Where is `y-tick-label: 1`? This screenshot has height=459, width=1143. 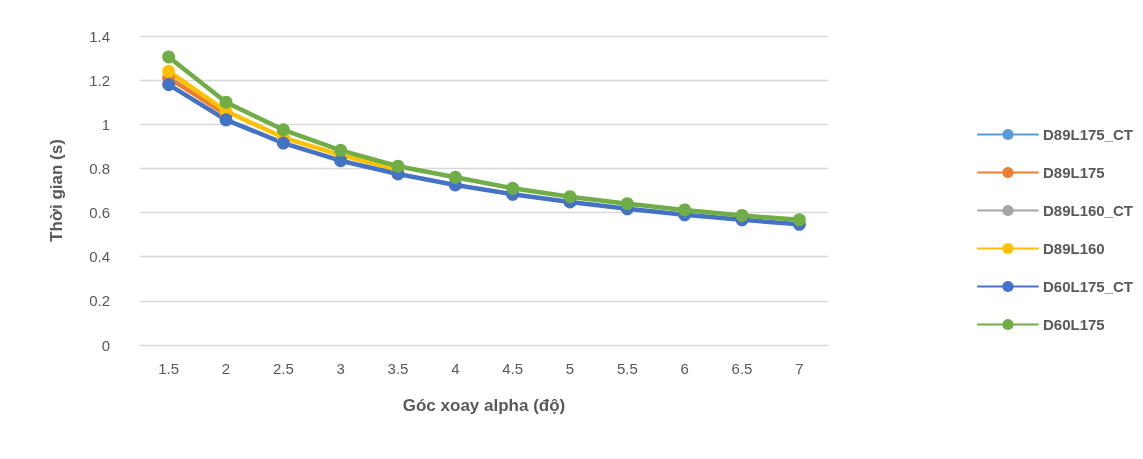 y-tick-label: 1 is located at coordinates (105, 124).